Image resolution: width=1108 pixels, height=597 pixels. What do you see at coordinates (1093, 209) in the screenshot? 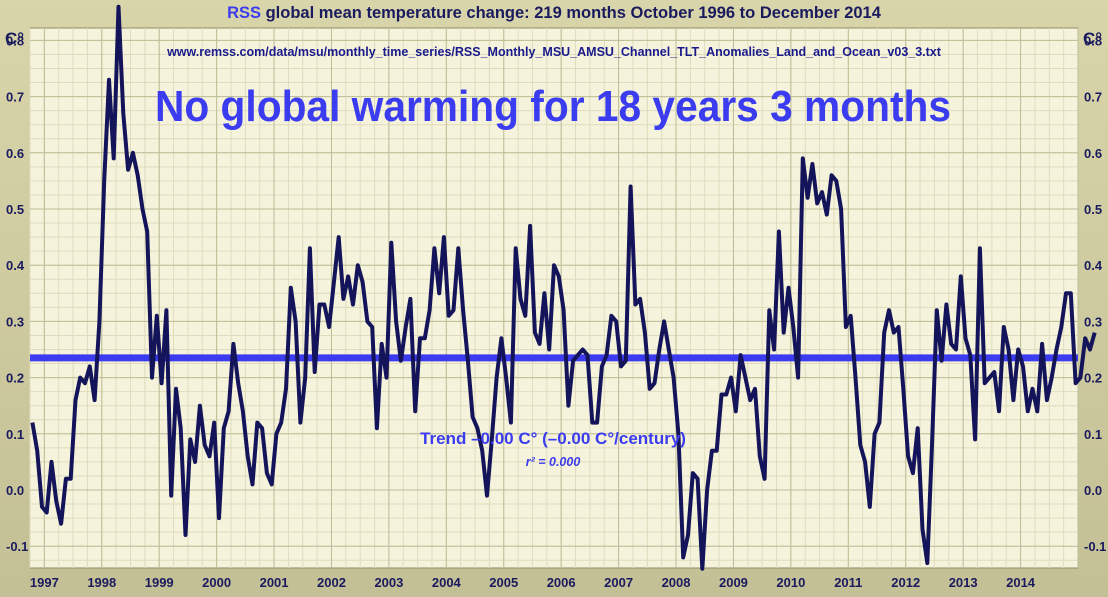
I see `y-tick-label-right: 0.5` at bounding box center [1093, 209].